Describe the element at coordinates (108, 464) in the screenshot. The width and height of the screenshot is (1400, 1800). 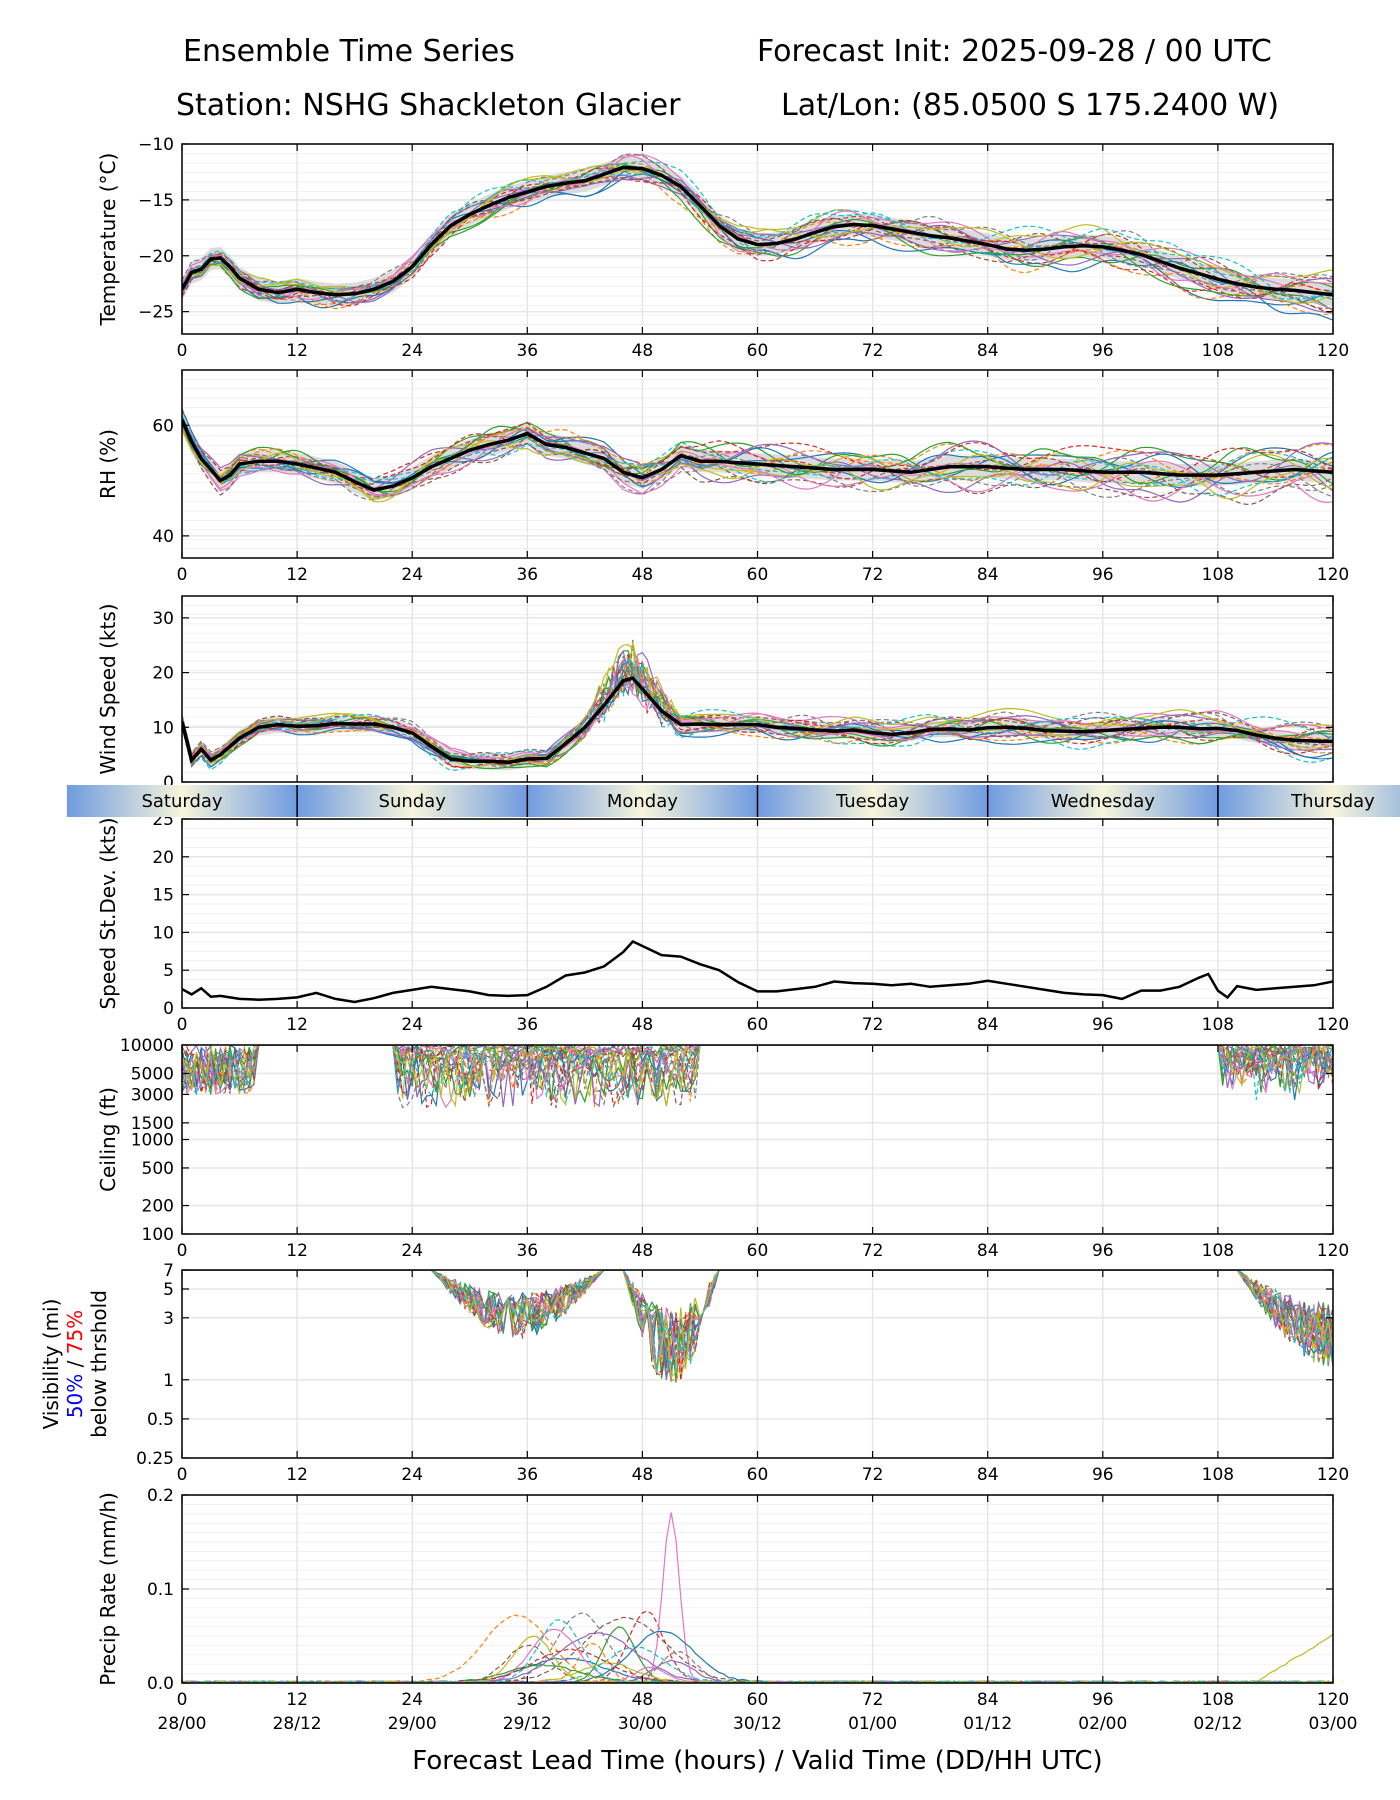
I see `y-axis-label: RH (%)` at that location.